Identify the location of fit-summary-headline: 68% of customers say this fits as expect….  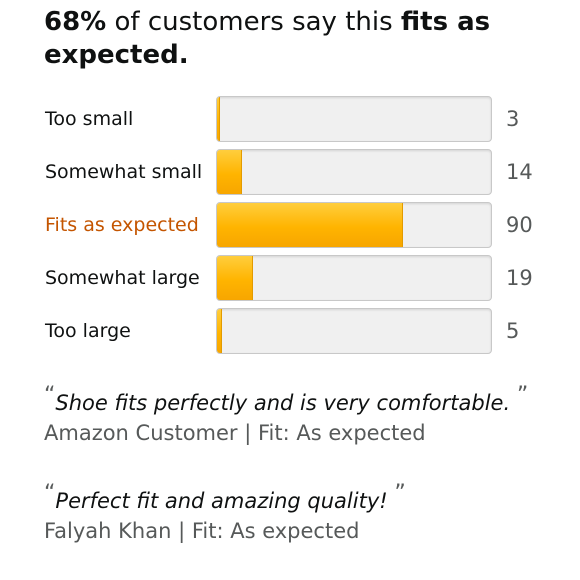
(294, 39).